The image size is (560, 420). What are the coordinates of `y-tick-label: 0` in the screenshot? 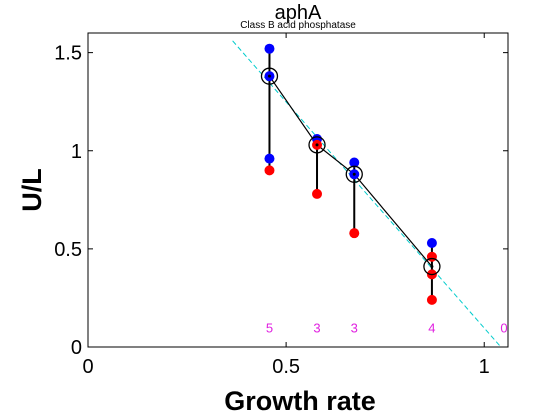 It's located at (76, 348).